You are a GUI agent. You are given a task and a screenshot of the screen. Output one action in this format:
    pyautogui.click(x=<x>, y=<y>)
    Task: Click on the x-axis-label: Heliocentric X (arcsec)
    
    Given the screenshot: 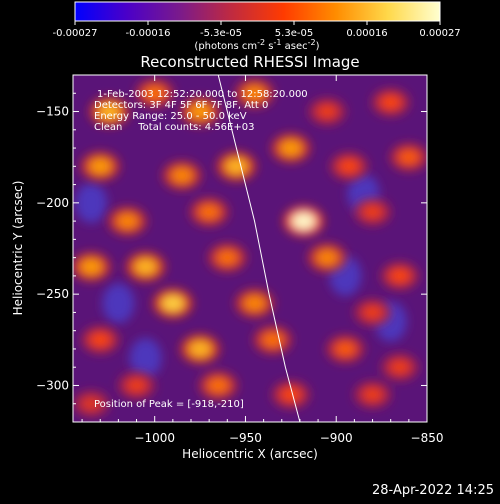 What is the action you would take?
    pyautogui.click(x=250, y=454)
    